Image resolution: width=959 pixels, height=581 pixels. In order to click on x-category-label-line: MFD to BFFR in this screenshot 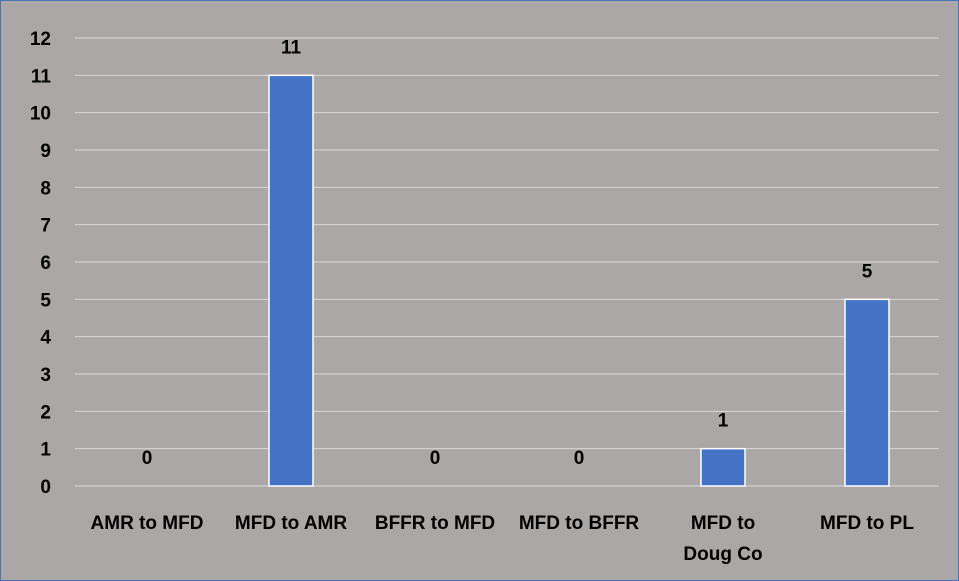, I will do `click(579, 523)`.